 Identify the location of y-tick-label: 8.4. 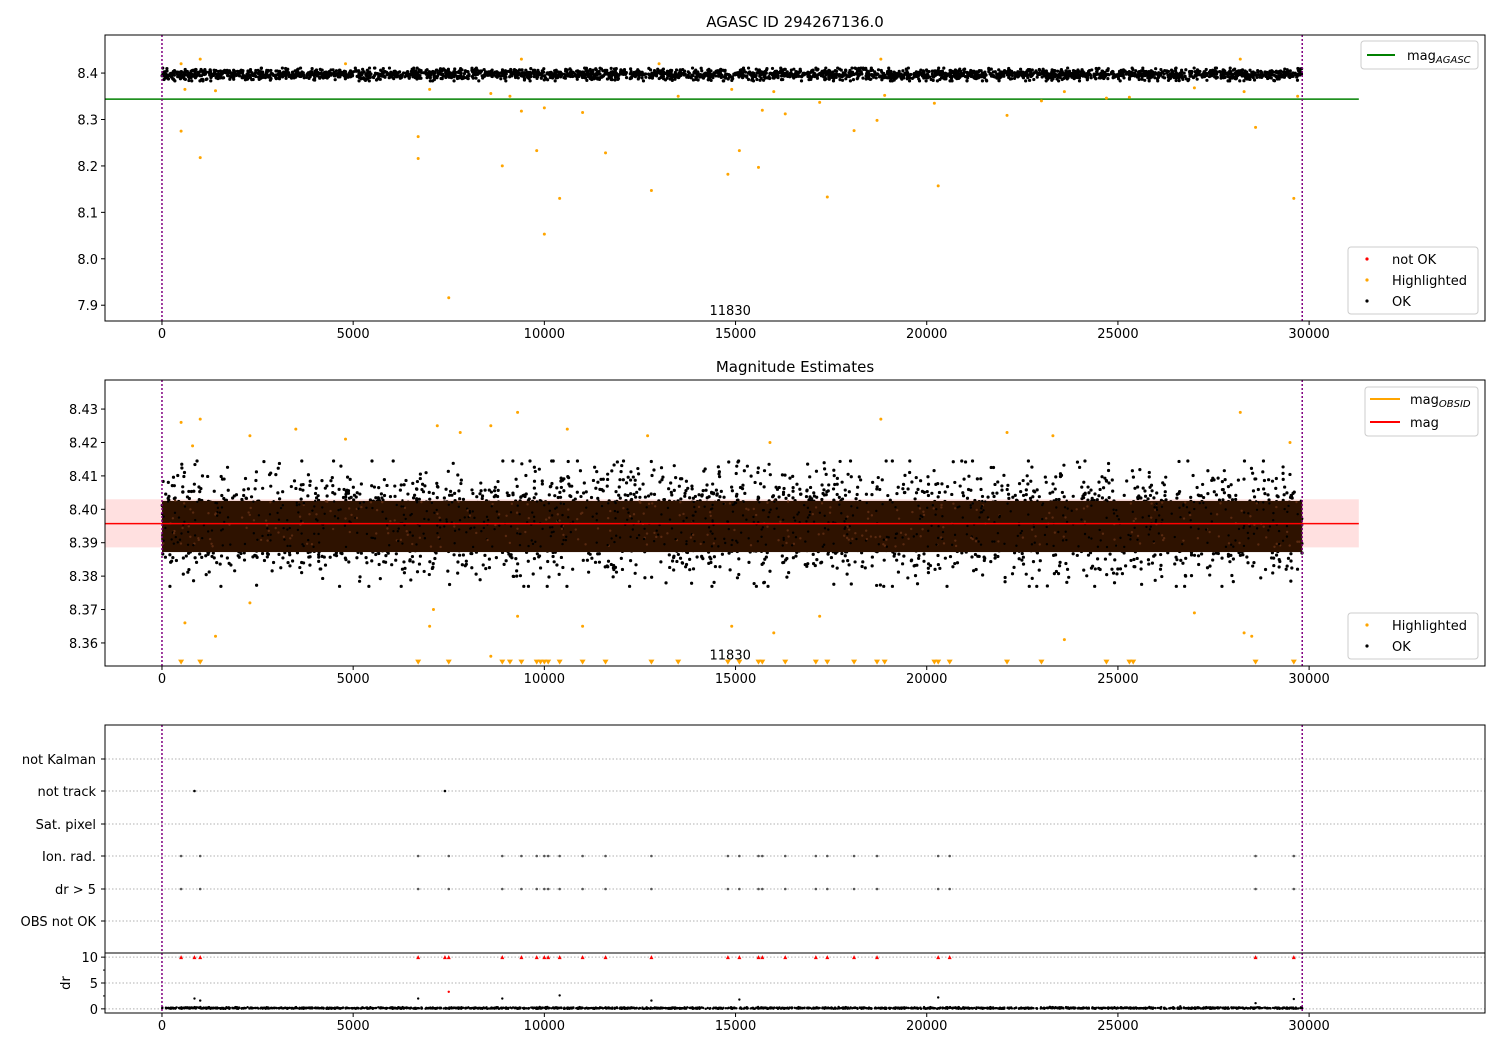
(87, 74).